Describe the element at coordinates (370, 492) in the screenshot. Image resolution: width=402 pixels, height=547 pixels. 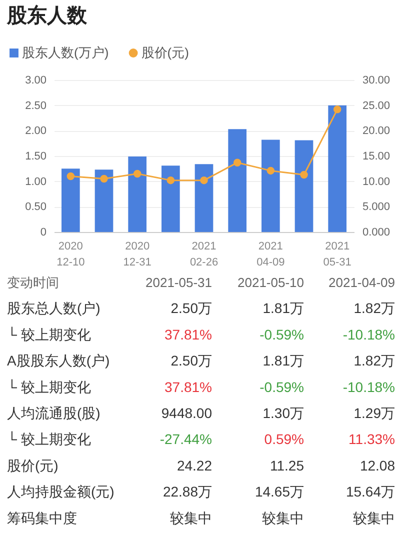
I see `text: 15.64万` at that location.